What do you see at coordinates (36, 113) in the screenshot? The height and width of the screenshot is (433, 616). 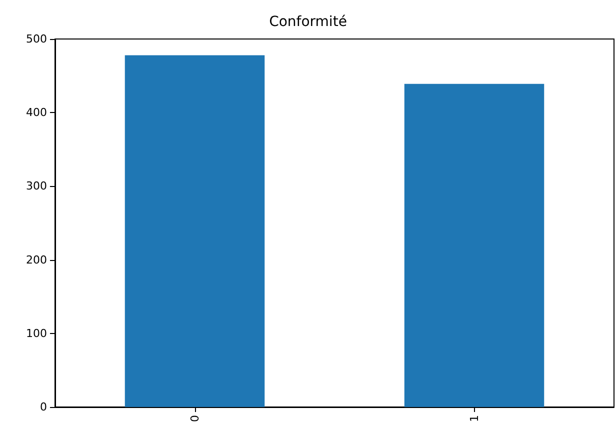 I see `y-tick-label: 400` at bounding box center [36, 113].